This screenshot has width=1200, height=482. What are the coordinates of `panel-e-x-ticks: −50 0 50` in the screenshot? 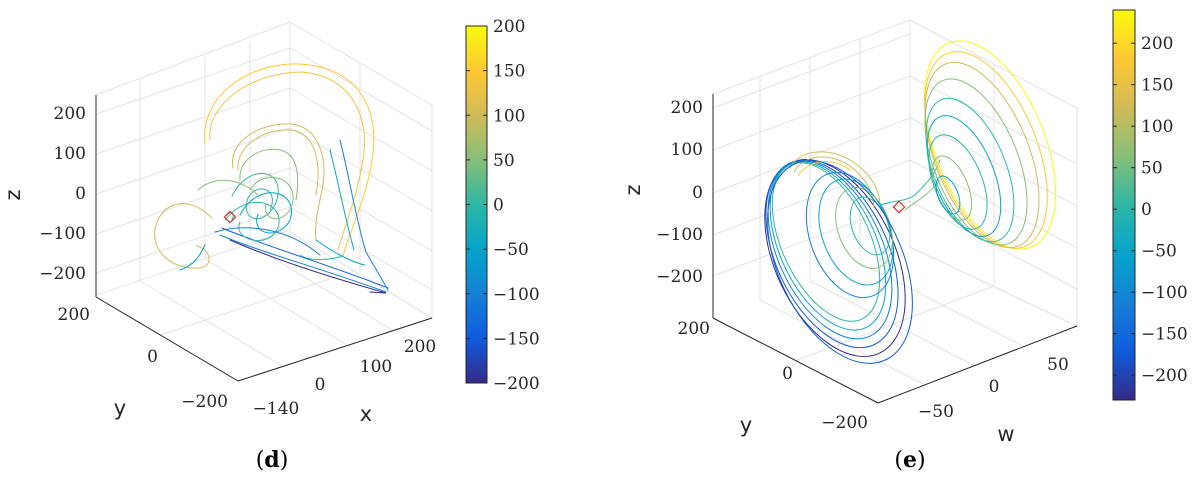 It's located at (993, 388).